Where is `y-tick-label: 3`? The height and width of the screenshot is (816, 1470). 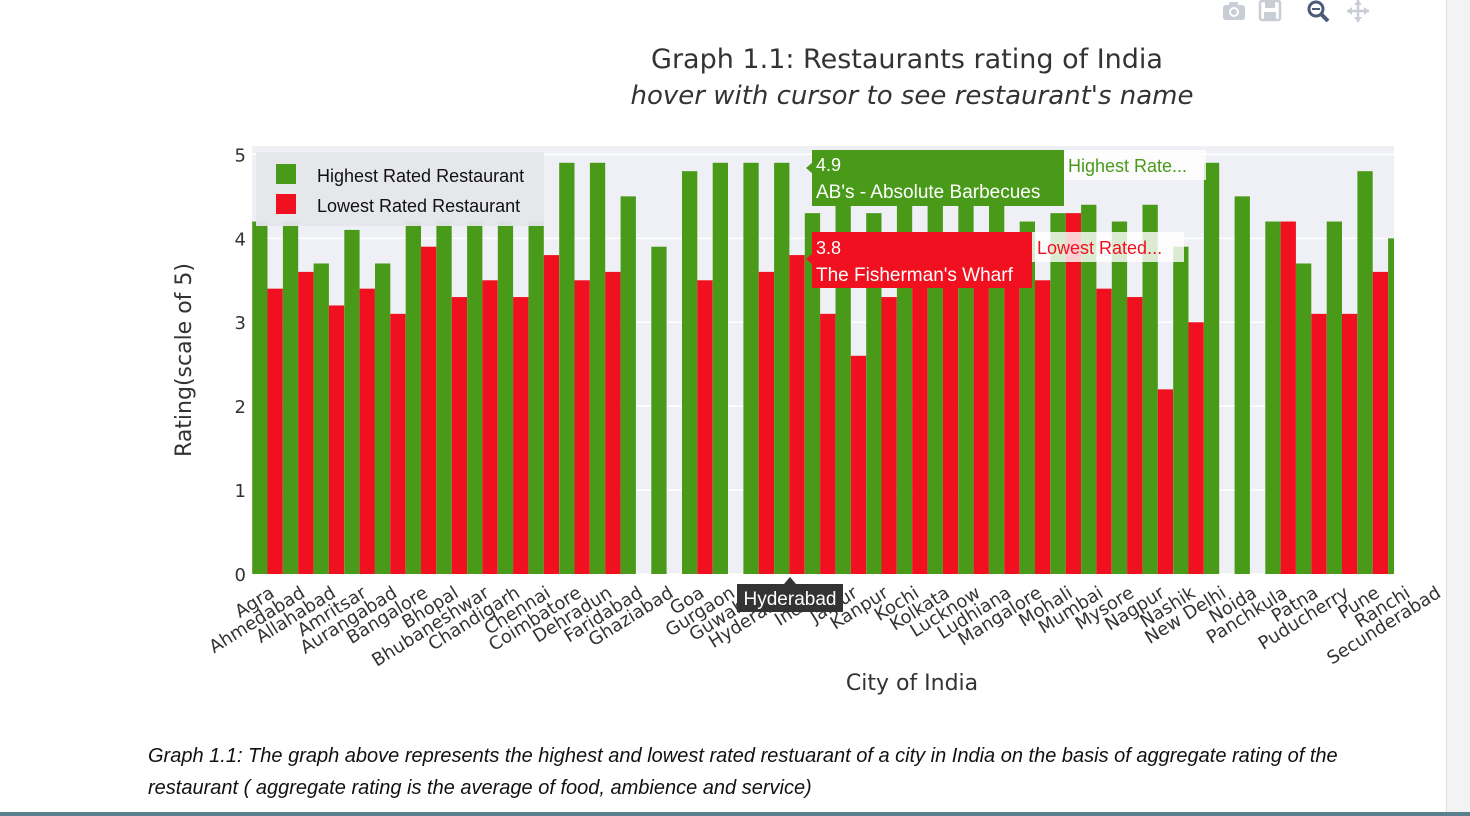 y-tick-label: 3 is located at coordinates (240, 323).